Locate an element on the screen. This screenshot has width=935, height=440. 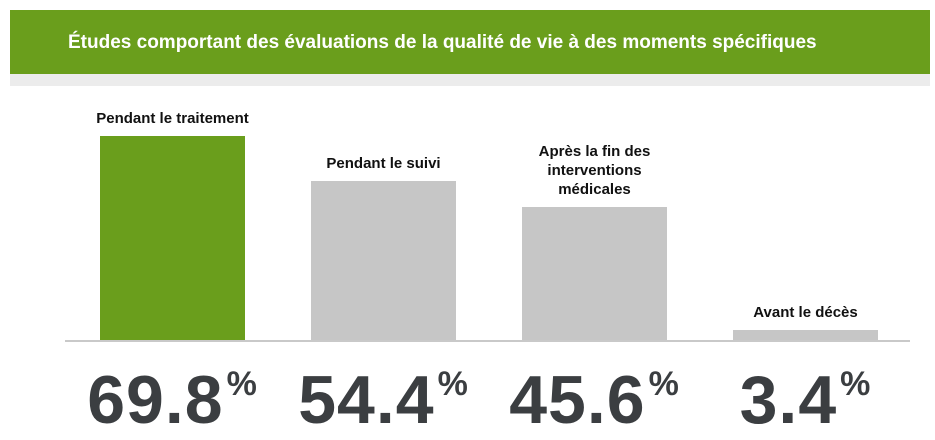
baseline is located at coordinates (487, 341).